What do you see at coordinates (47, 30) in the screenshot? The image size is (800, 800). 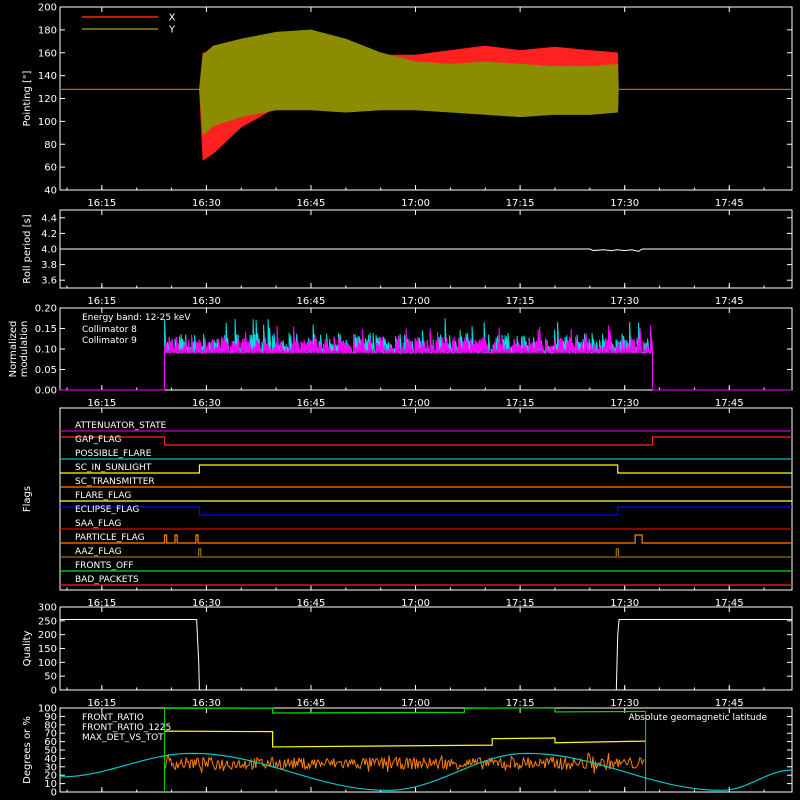 I see `y-tick-label: 180` at bounding box center [47, 30].